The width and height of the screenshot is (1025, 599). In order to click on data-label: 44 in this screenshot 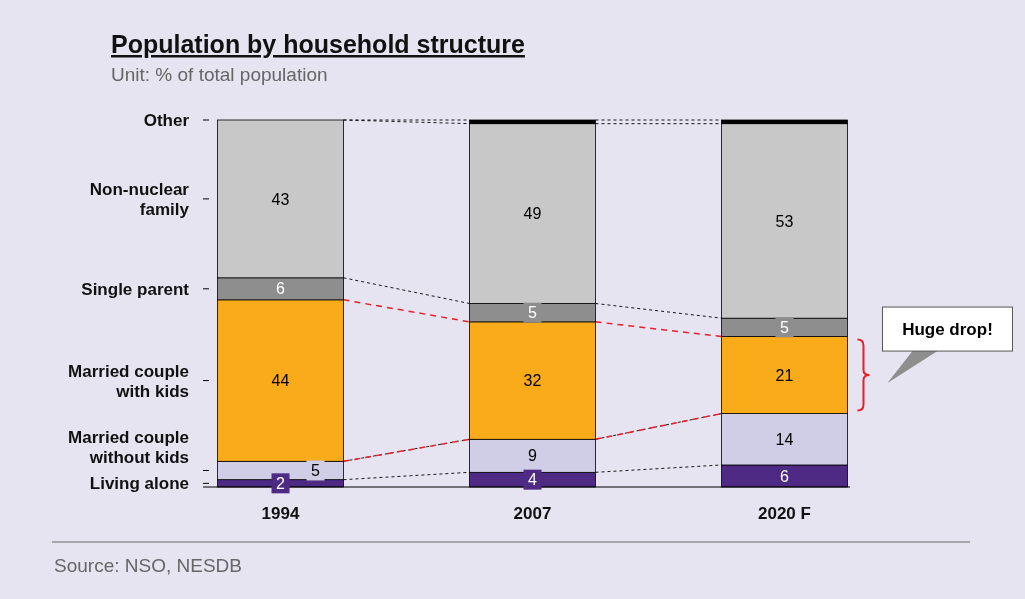, I will do `click(280, 381)`.